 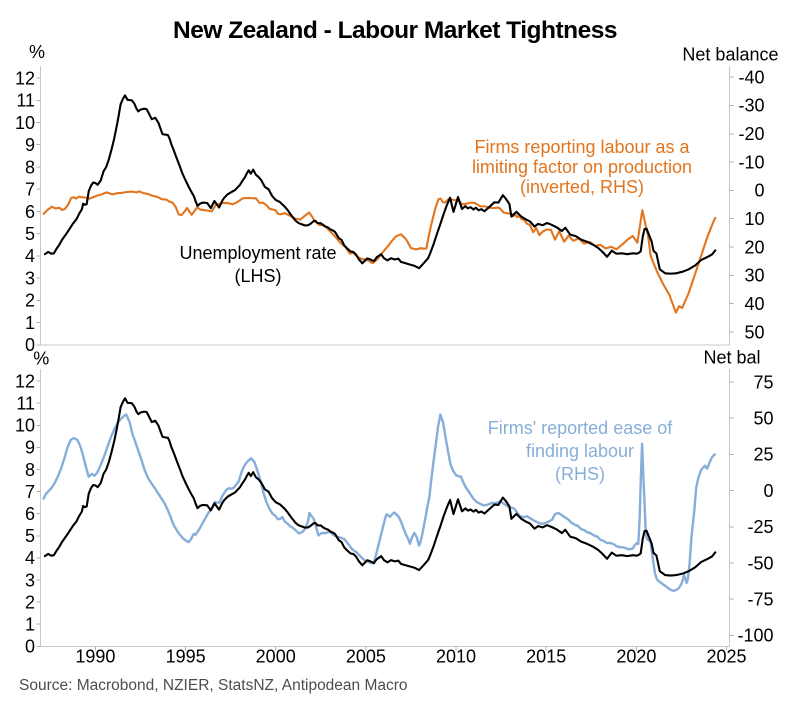 What do you see at coordinates (95, 657) in the screenshot?
I see `svg-text: 1990` at bounding box center [95, 657].